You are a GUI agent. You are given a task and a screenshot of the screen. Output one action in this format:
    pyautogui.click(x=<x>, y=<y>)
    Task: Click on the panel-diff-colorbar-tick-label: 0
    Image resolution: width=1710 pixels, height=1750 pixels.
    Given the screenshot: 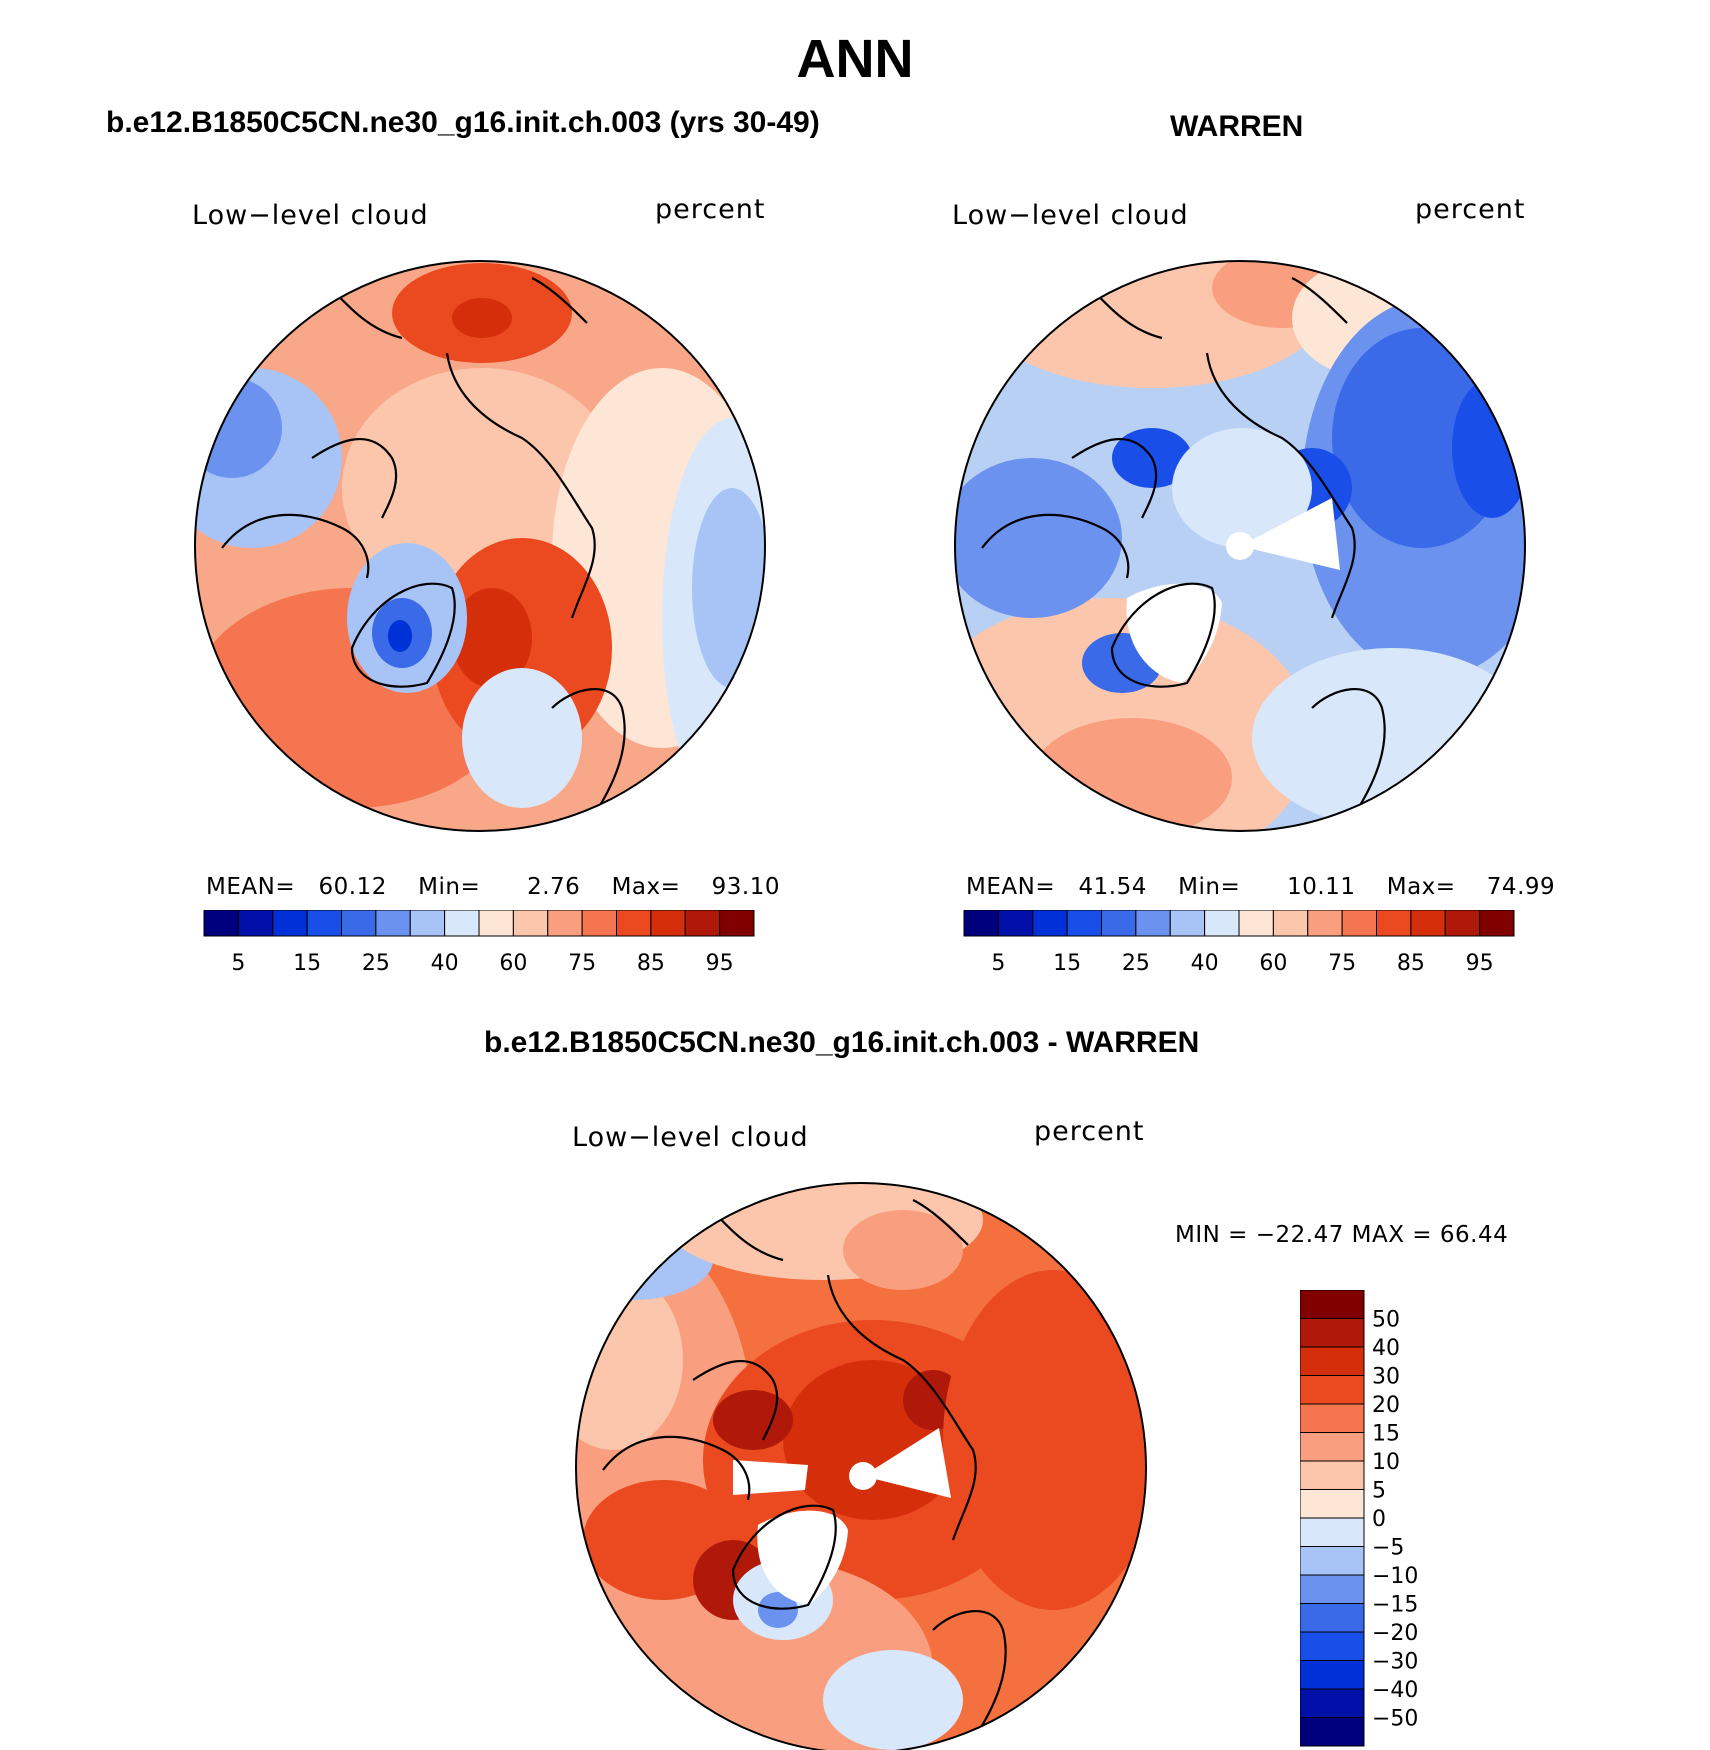 What is the action you would take?
    pyautogui.click(x=1379, y=1519)
    